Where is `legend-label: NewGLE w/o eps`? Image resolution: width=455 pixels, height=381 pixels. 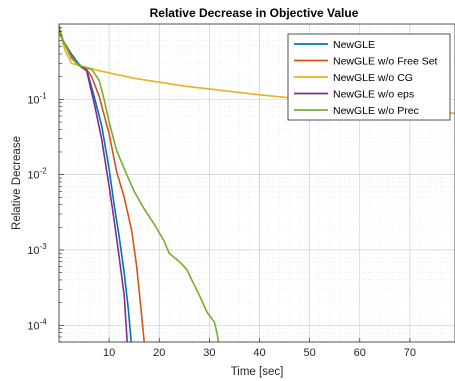
legend-label: NewGLE w/o eps is located at coordinates (373, 95).